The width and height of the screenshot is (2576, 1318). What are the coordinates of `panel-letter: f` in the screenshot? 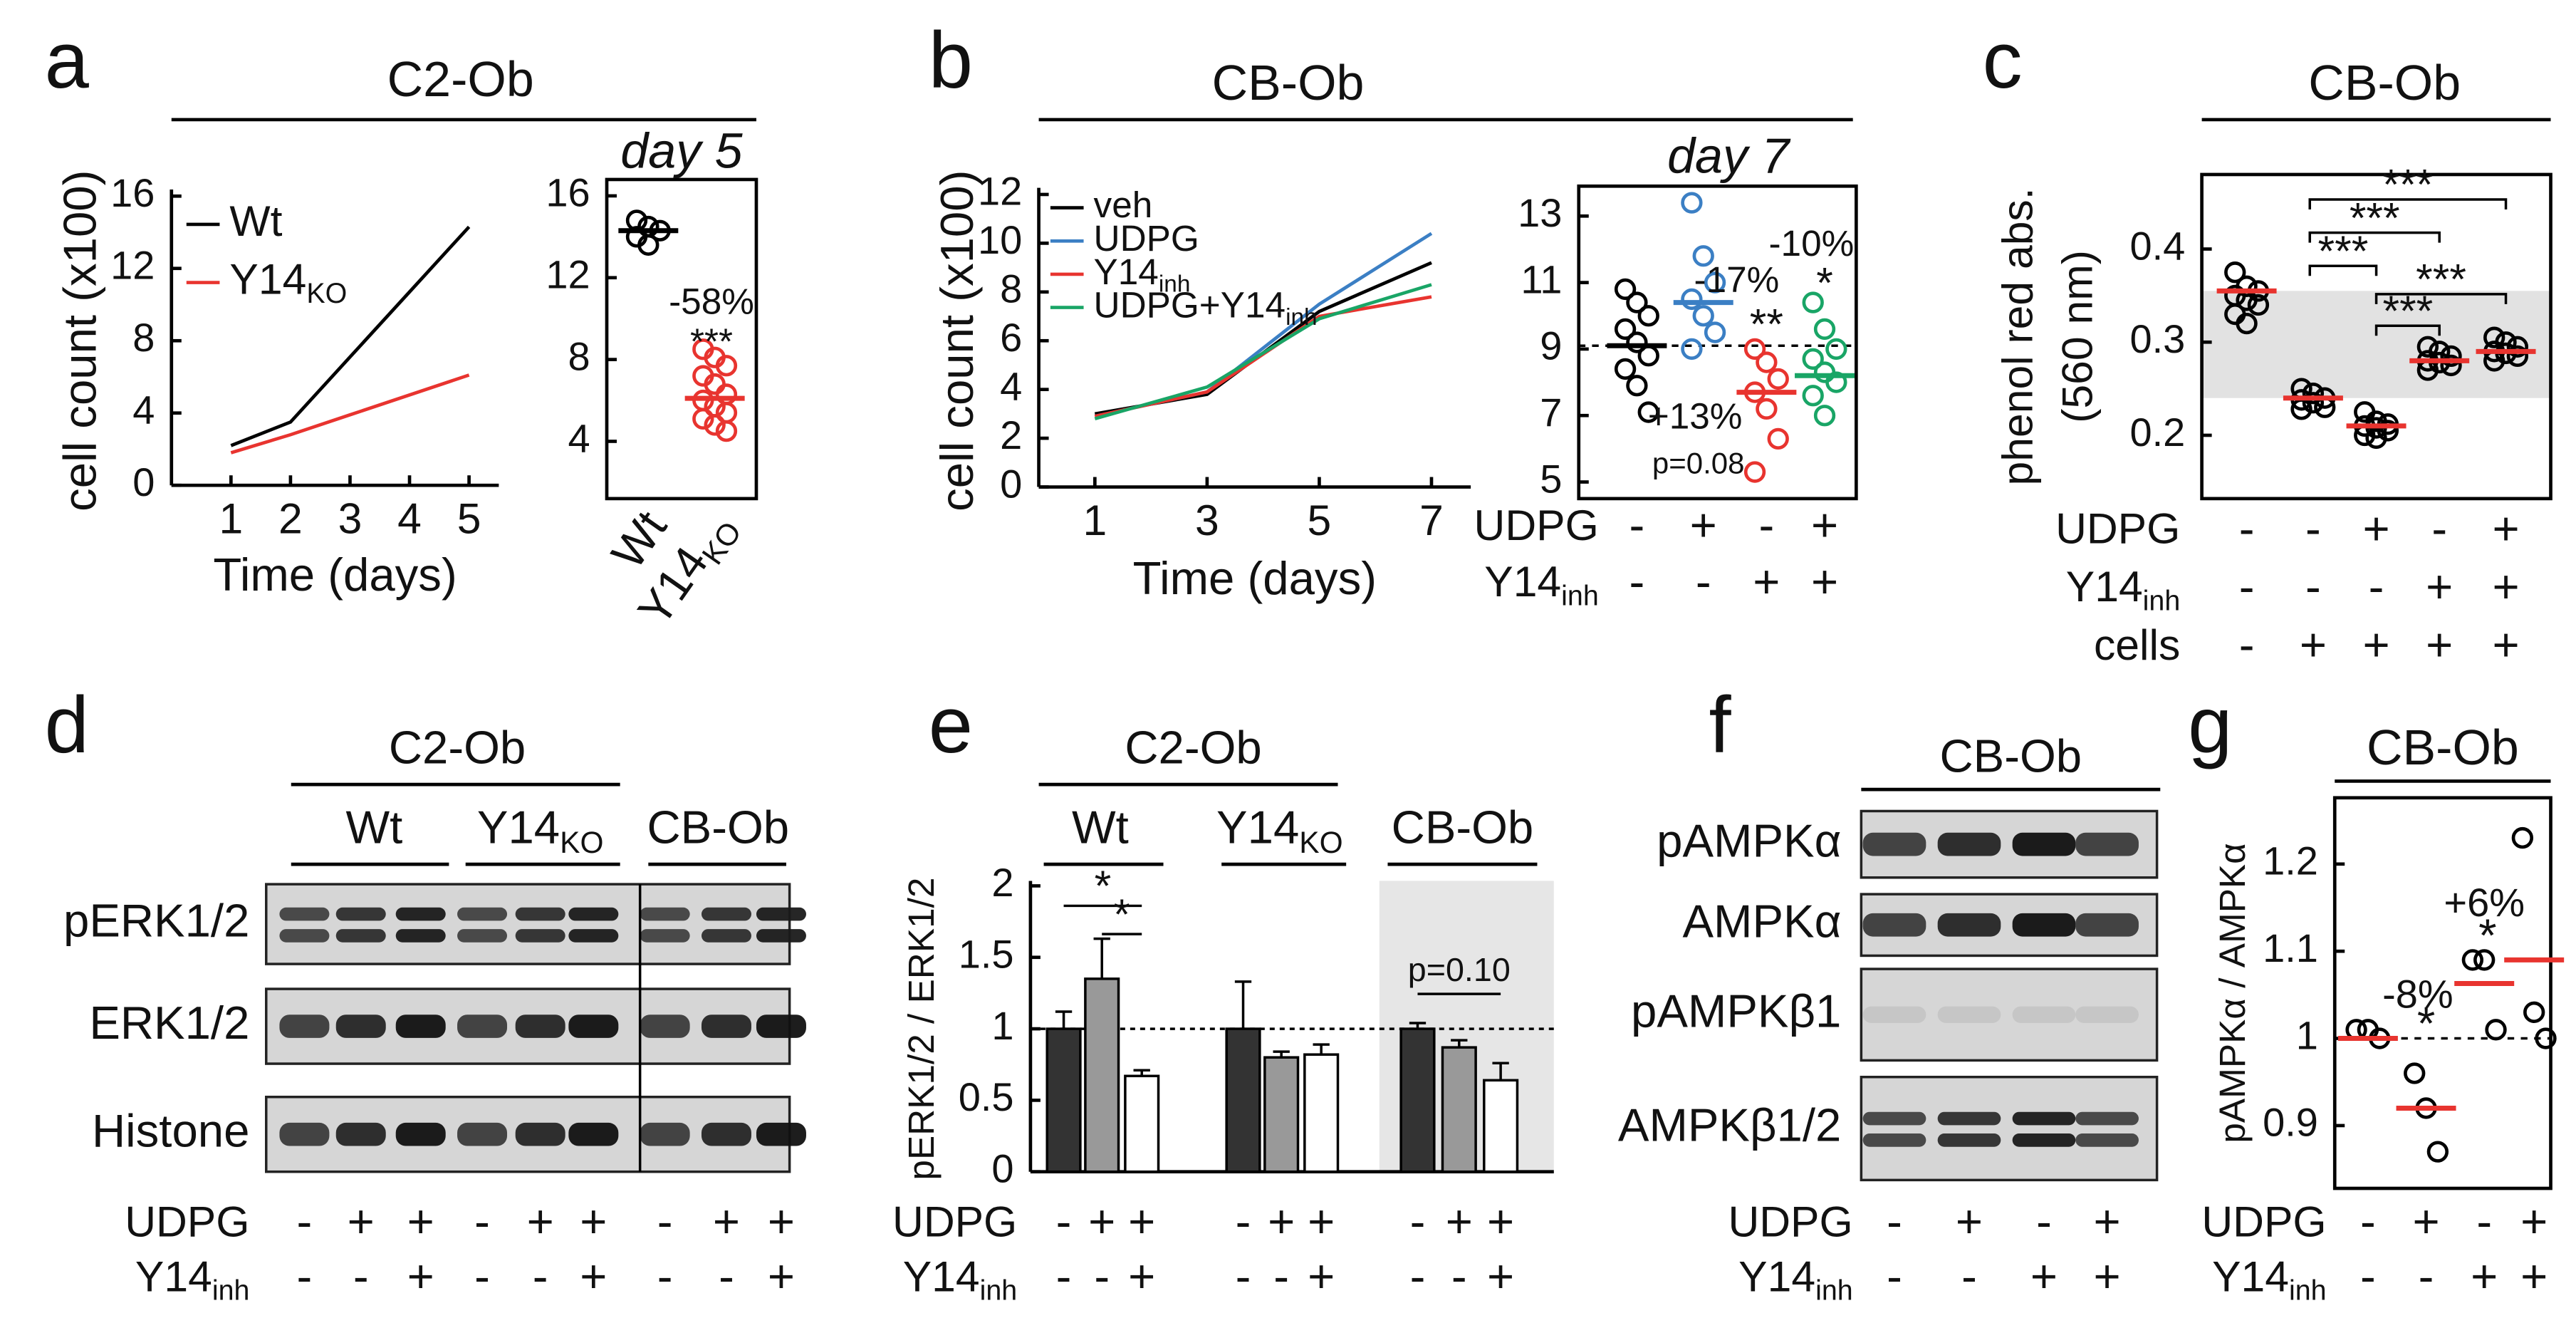 It's located at (1720, 724).